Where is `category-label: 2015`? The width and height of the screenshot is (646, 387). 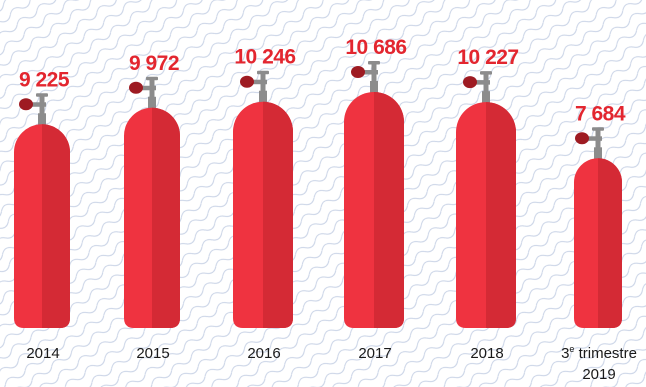
category-label: 2015 is located at coordinates (152, 353).